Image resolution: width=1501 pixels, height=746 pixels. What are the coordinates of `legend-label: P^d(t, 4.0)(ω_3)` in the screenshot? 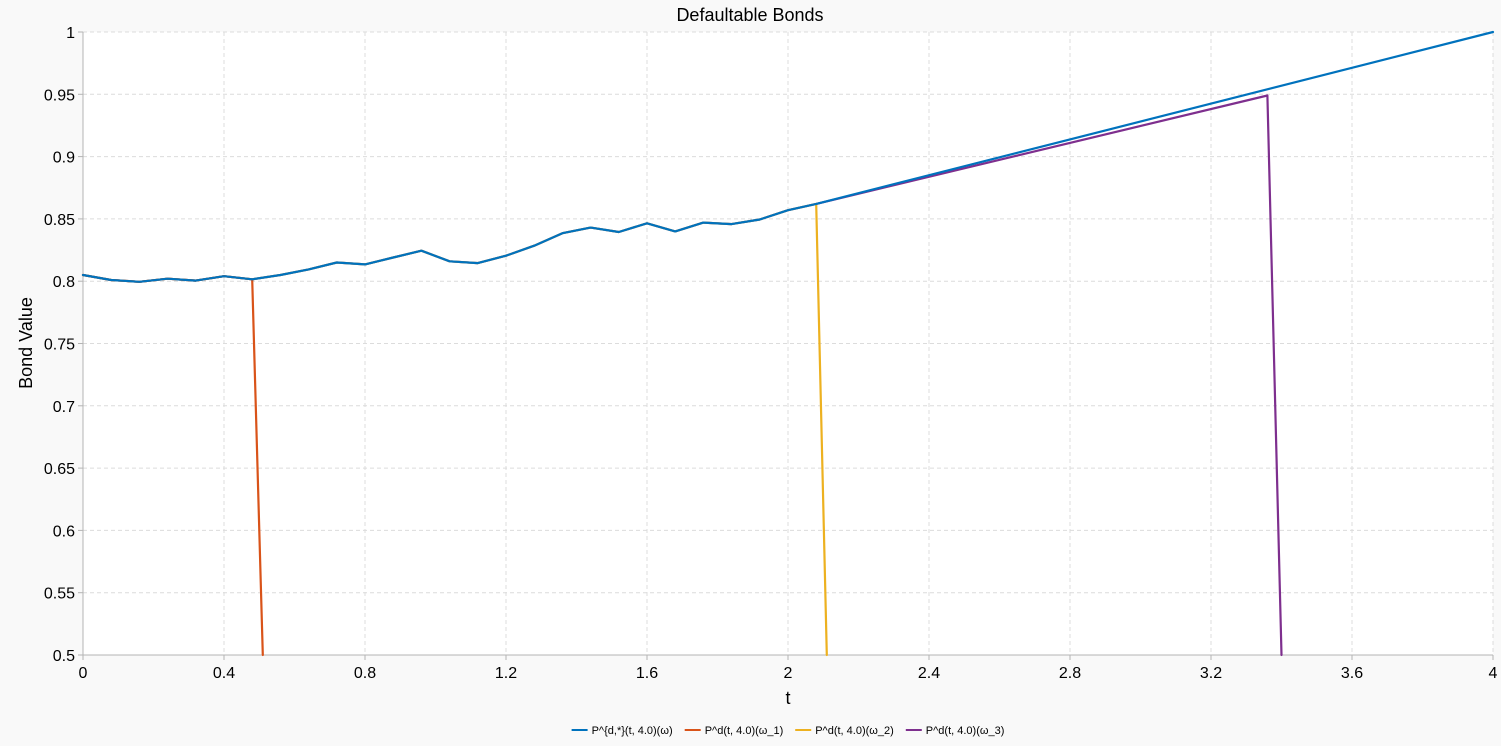 It's located at (965, 731).